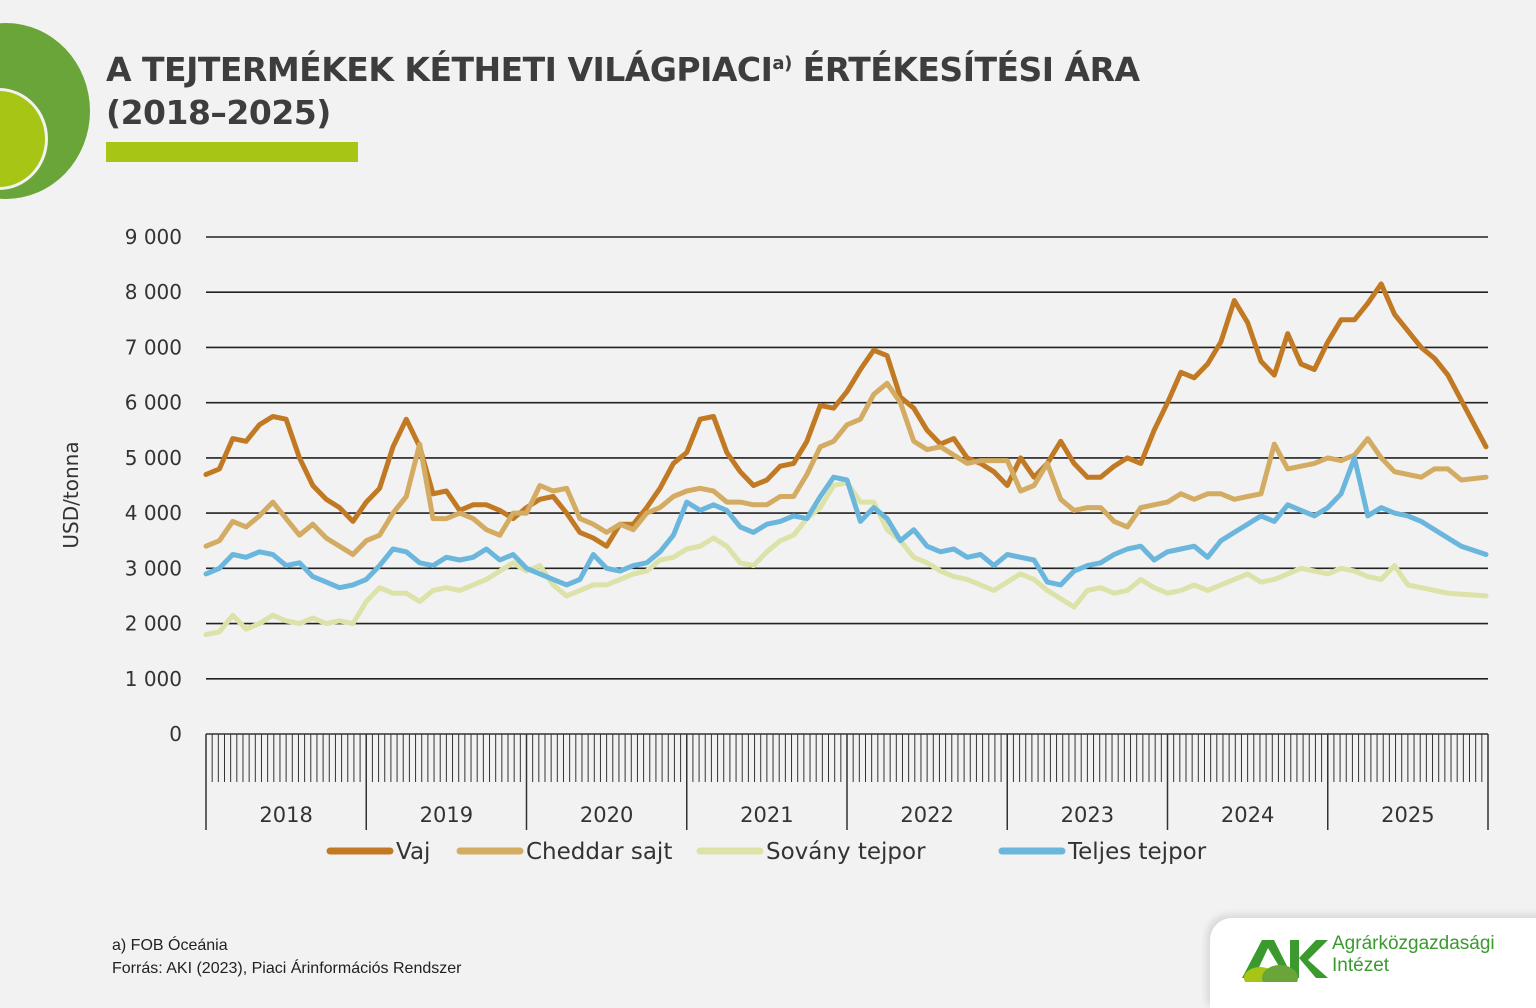 The height and width of the screenshot is (1008, 1536). I want to click on x-tick-label: 2018, so click(285, 815).